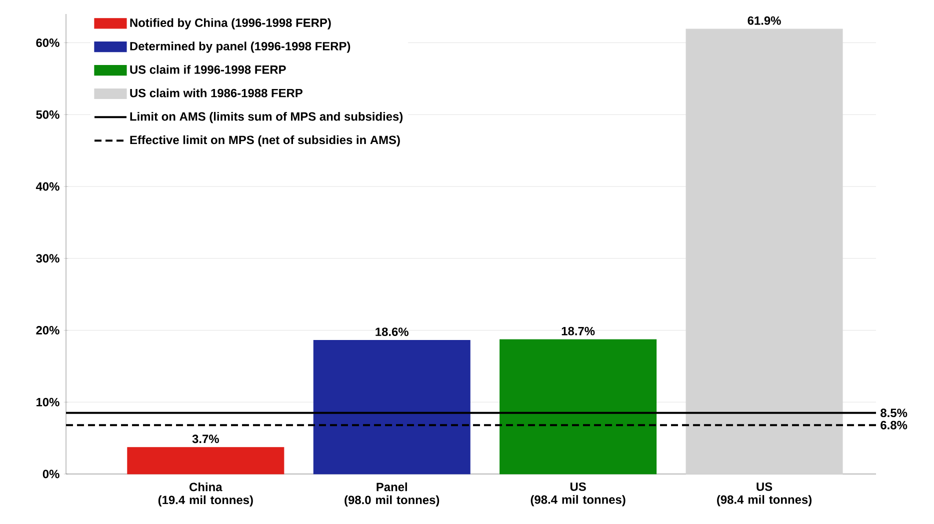 This screenshot has width=934, height=524. Describe the element at coordinates (894, 413) in the screenshot. I see `text: 8.5%` at that location.